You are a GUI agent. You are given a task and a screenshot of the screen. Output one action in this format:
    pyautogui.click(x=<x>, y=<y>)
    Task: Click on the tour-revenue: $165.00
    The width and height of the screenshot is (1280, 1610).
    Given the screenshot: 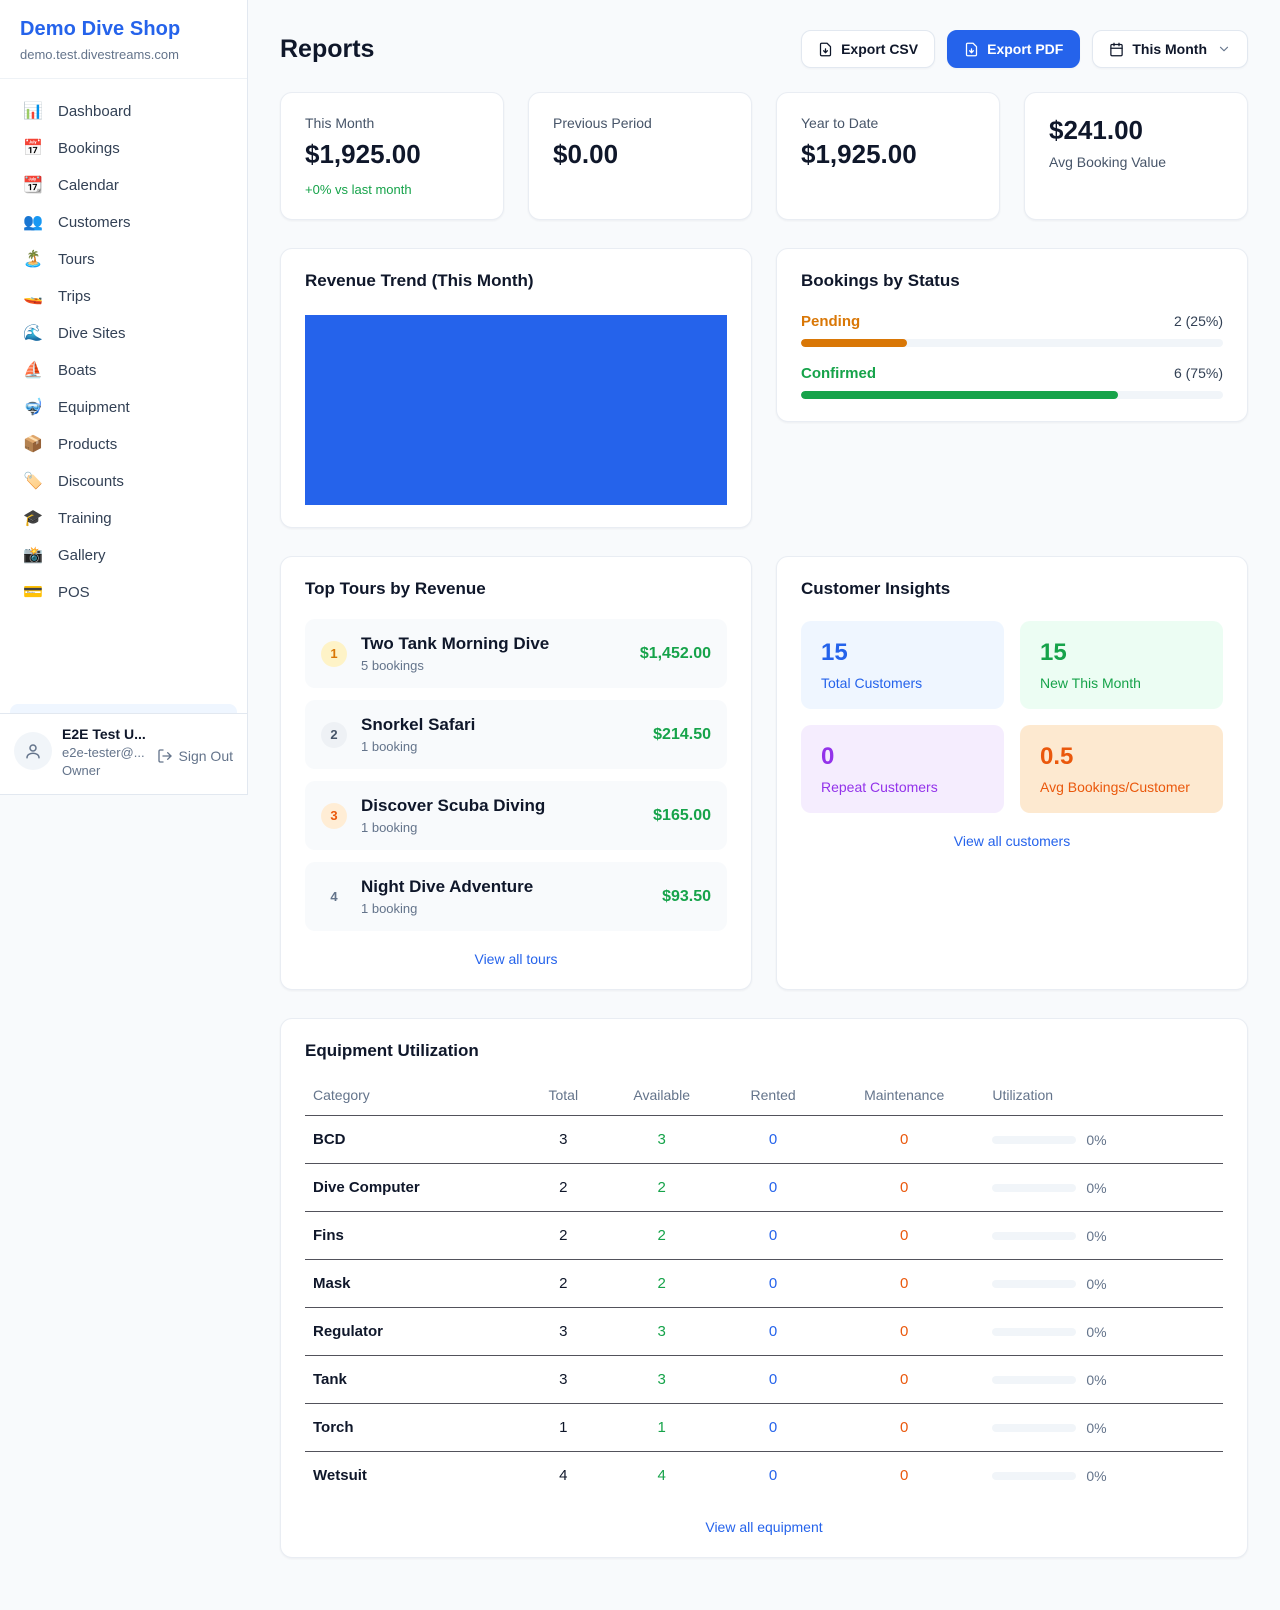 What is the action you would take?
    pyautogui.click(x=682, y=815)
    